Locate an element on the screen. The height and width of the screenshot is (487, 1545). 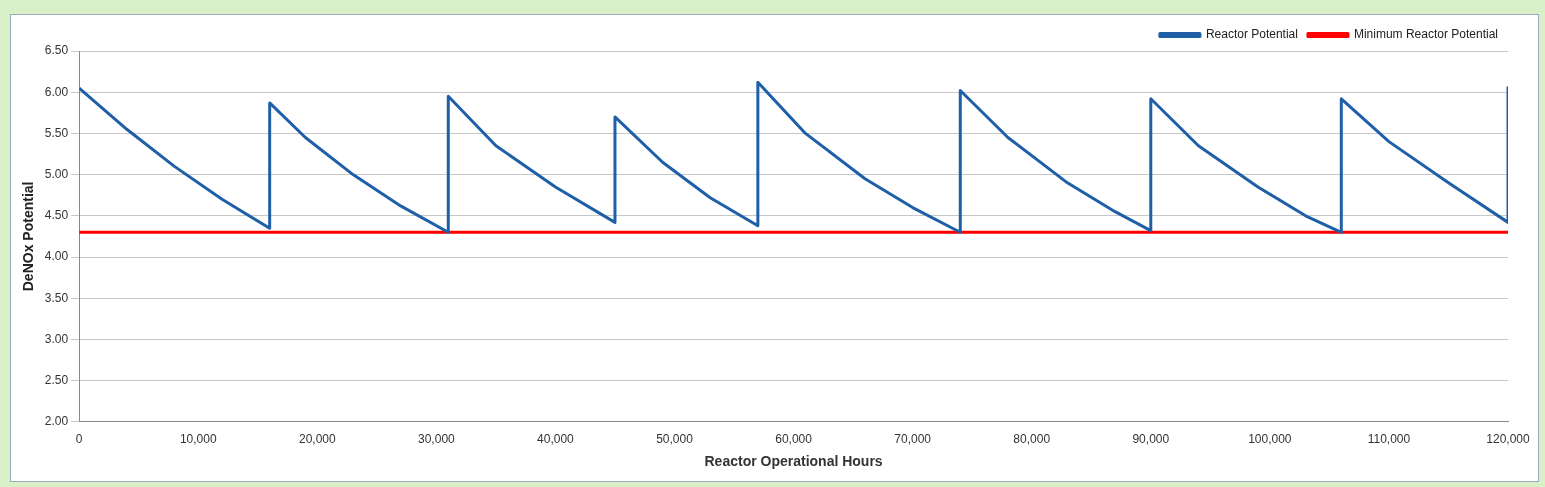
y-tick-label: 3.00 is located at coordinates (56, 338).